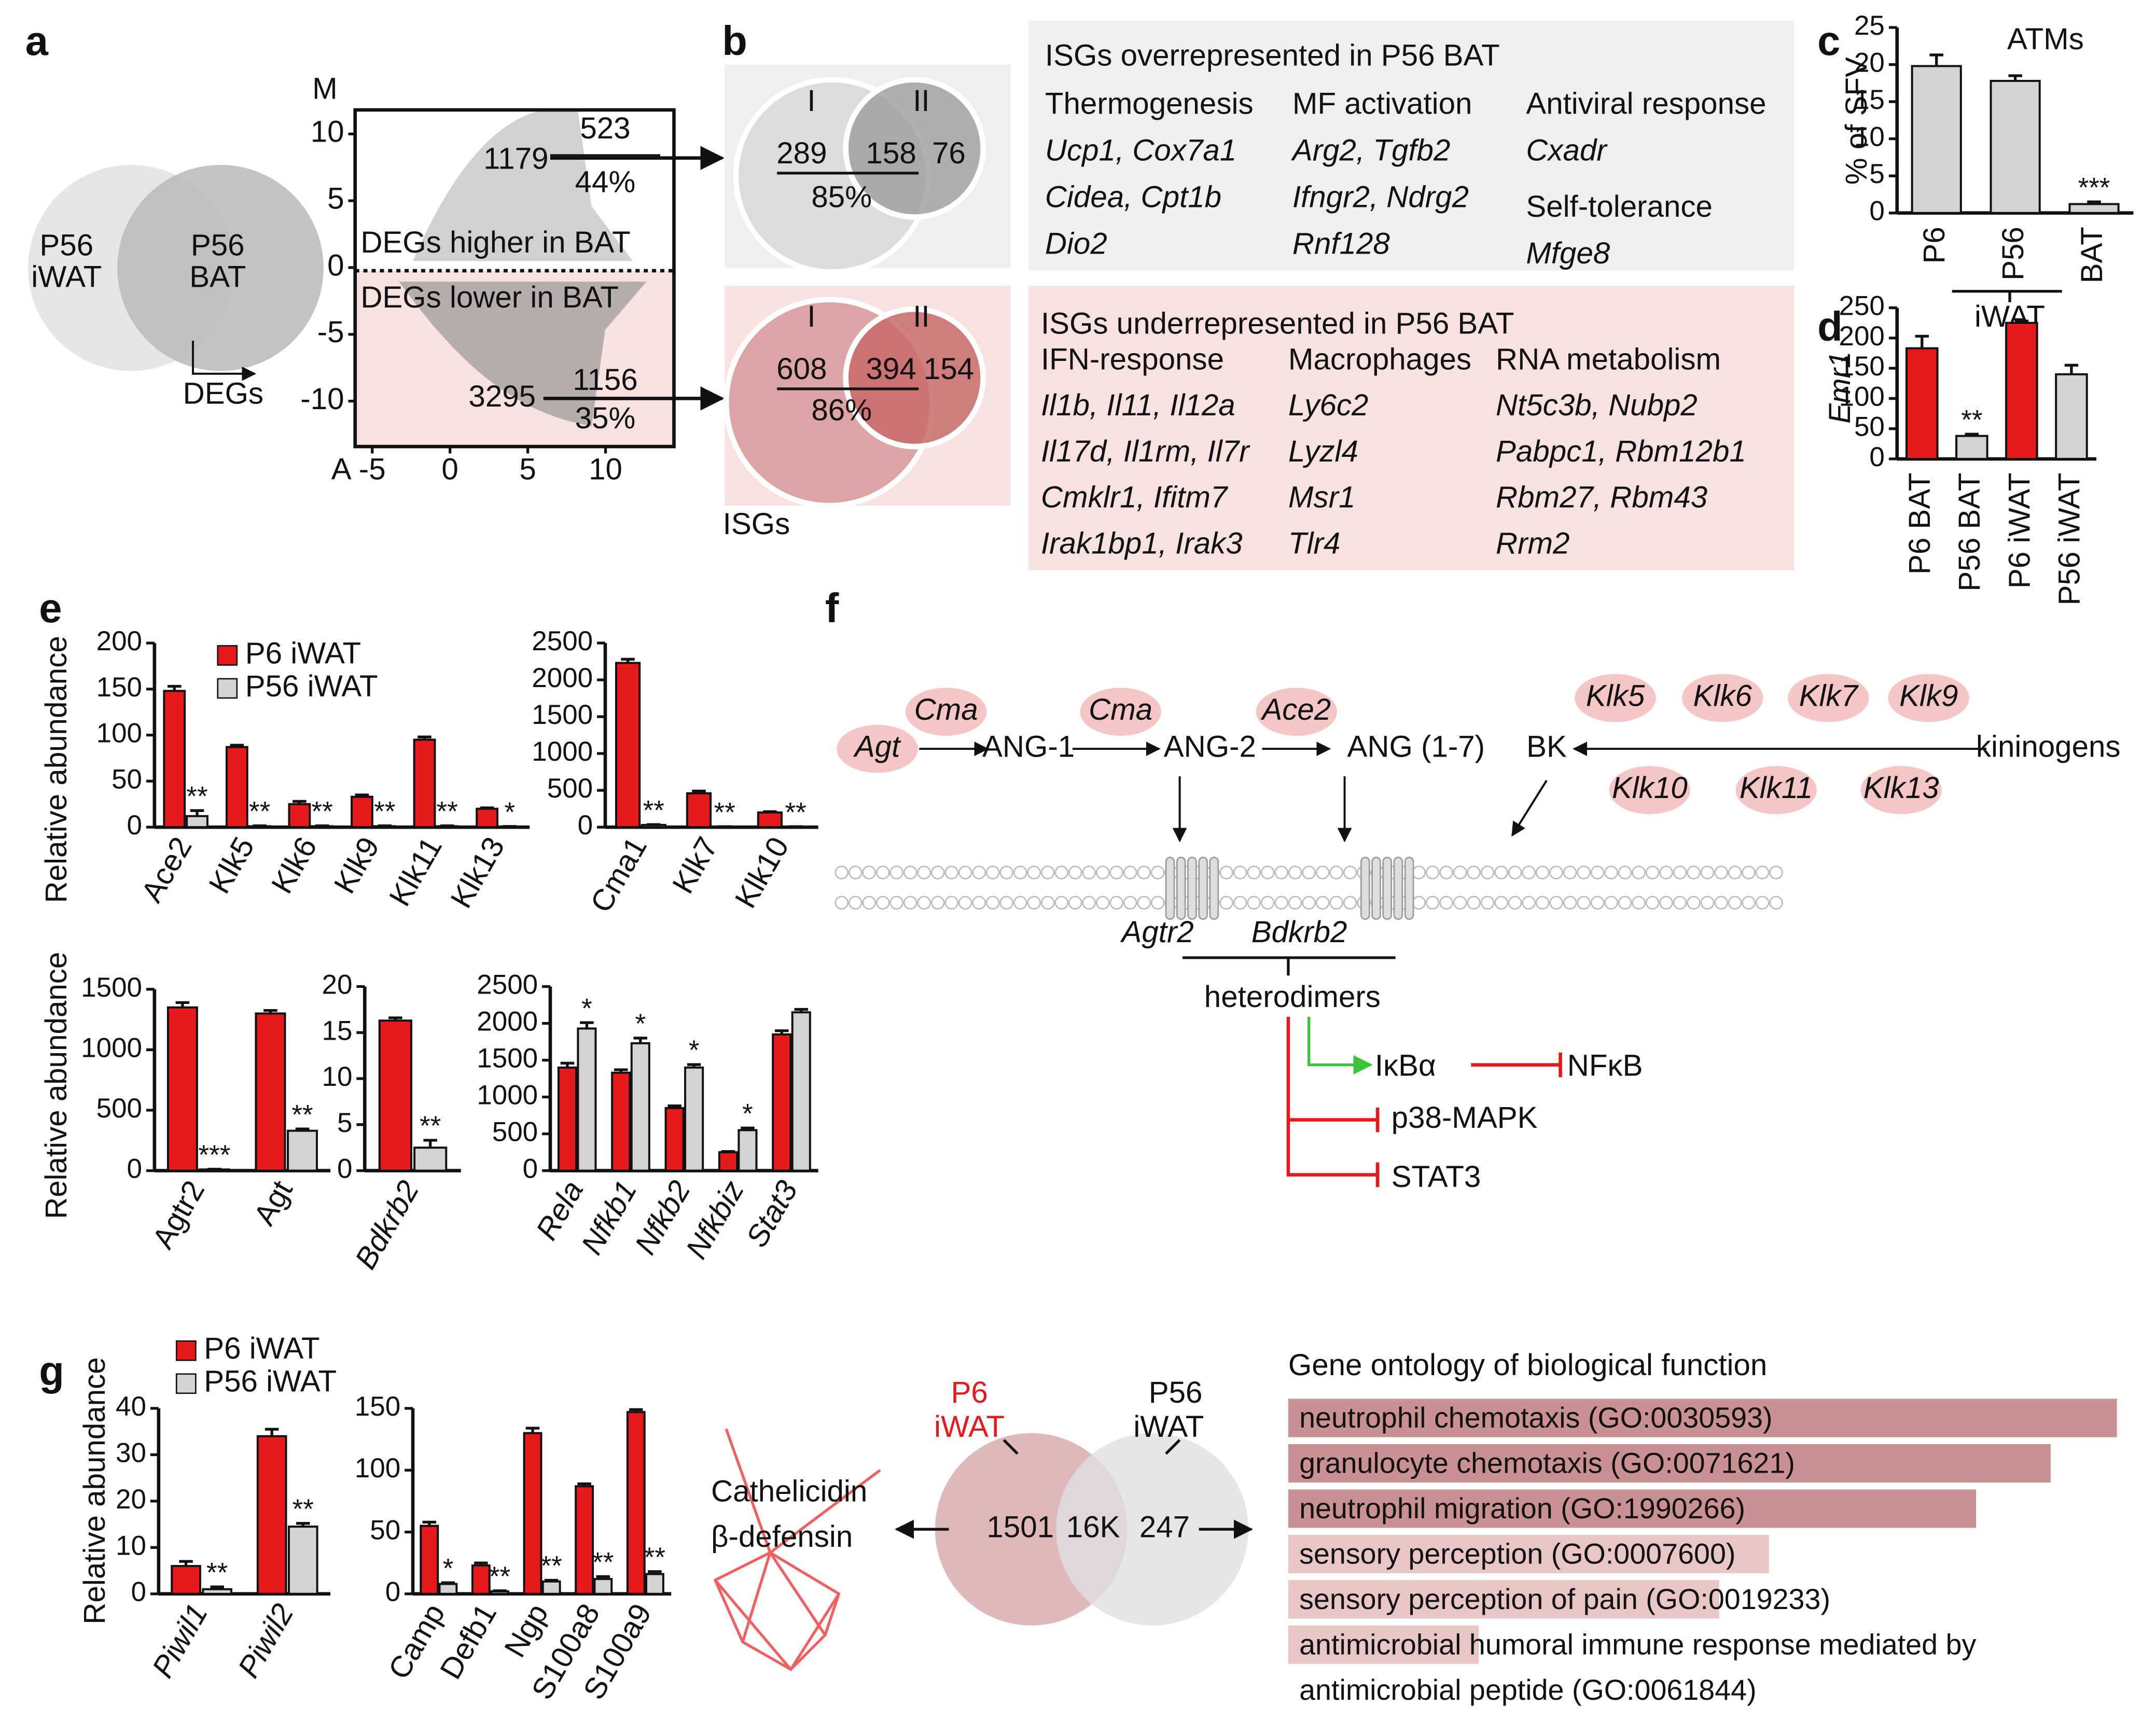 The image size is (2156, 1734). Describe the element at coordinates (231, 865) in the screenshot. I see `x-tick-label: Klk5` at that location.